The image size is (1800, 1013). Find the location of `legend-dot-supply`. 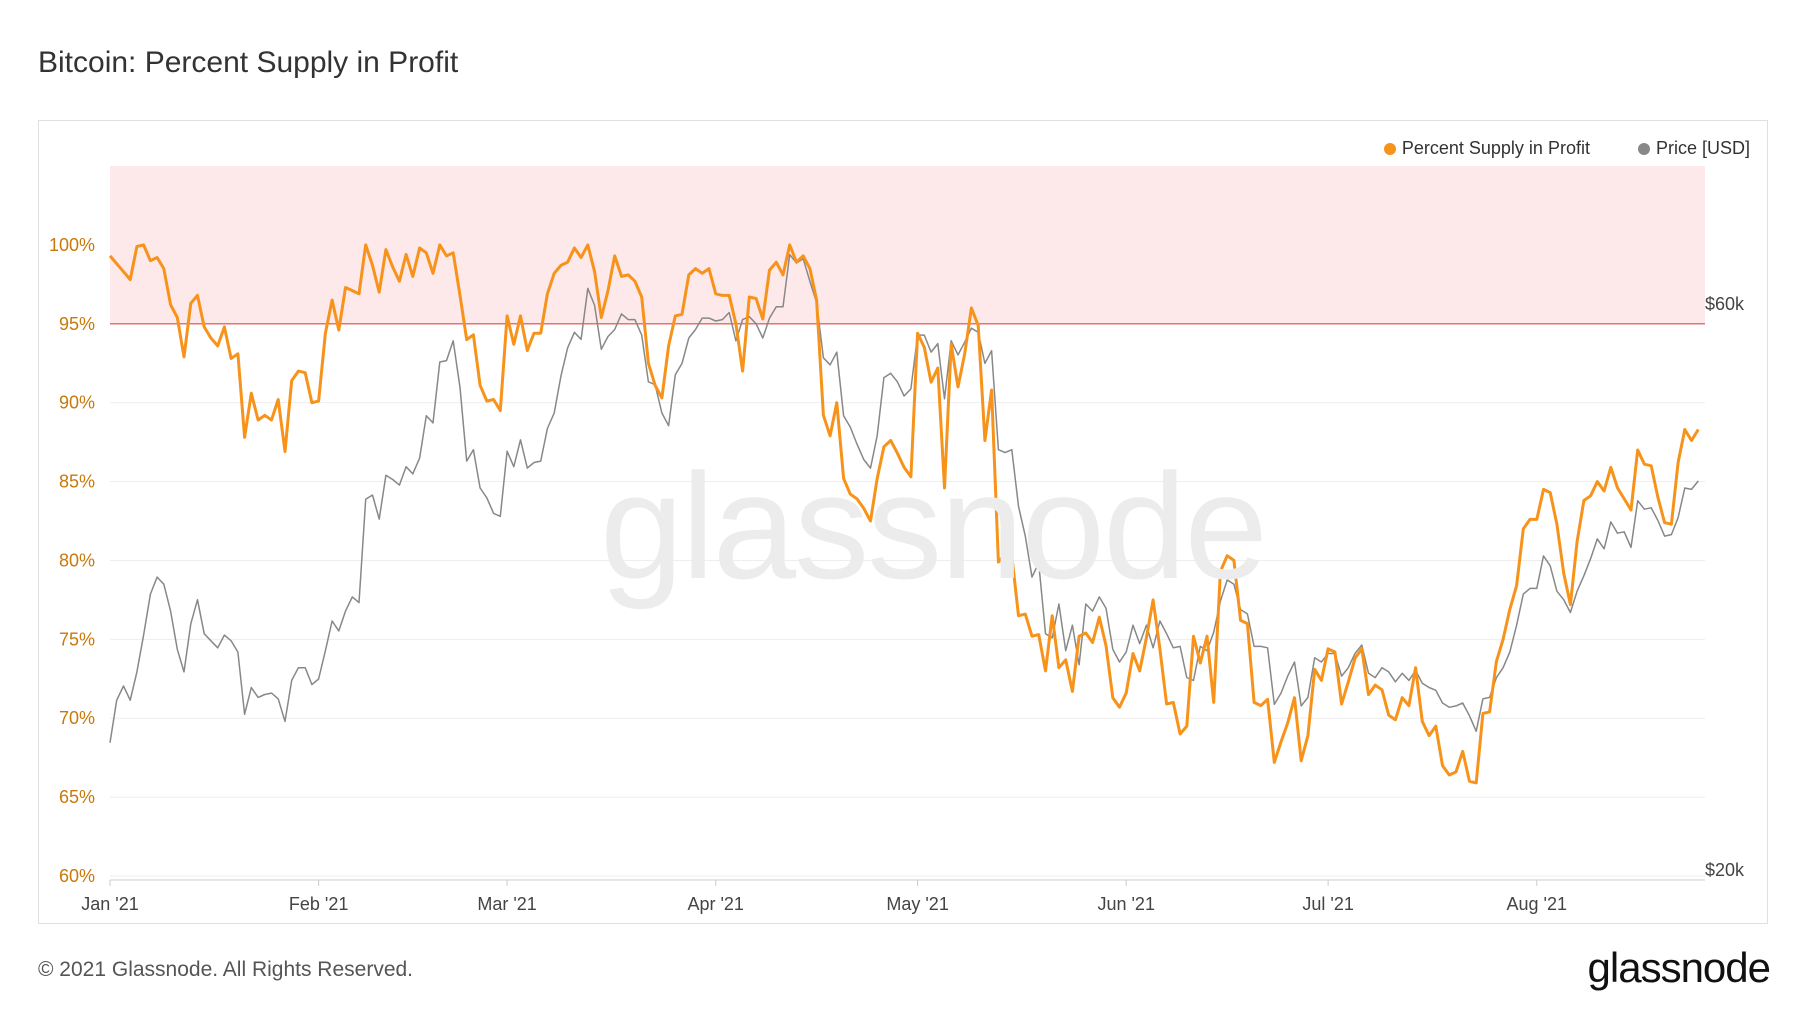

legend-dot-supply is located at coordinates (1389, 148).